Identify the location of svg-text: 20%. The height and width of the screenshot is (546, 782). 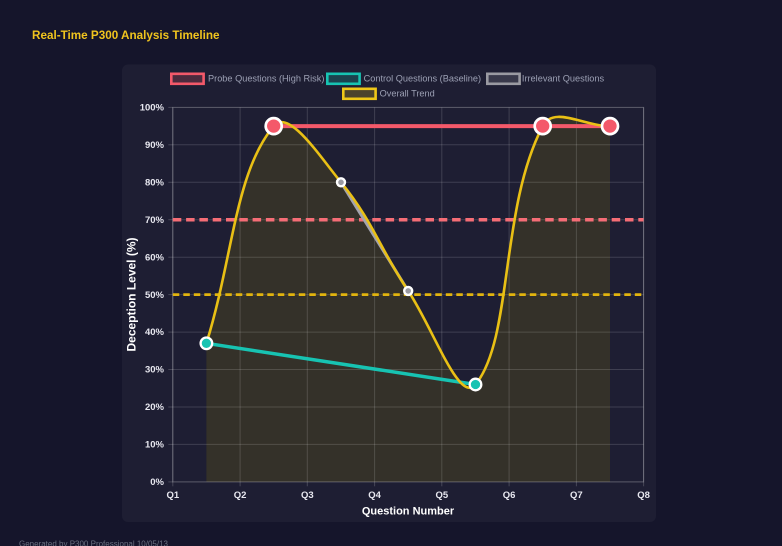
(155, 407).